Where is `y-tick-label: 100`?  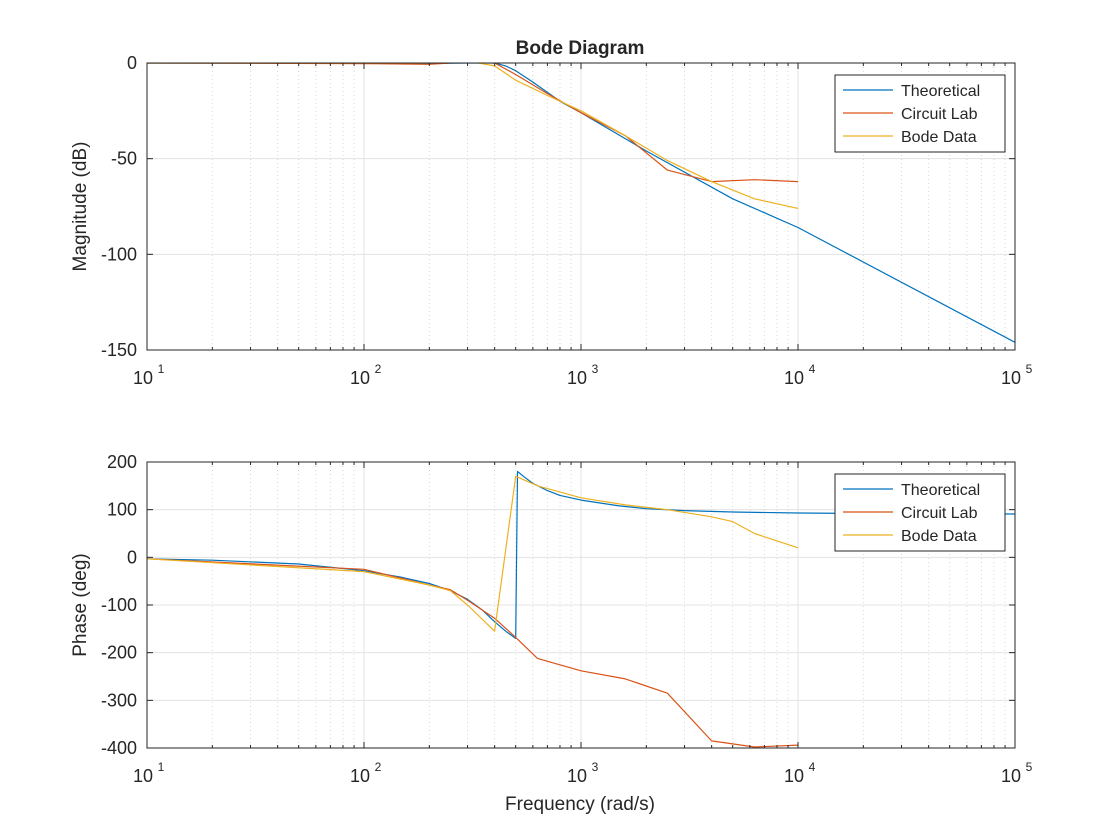 y-tick-label: 100 is located at coordinates (122, 510).